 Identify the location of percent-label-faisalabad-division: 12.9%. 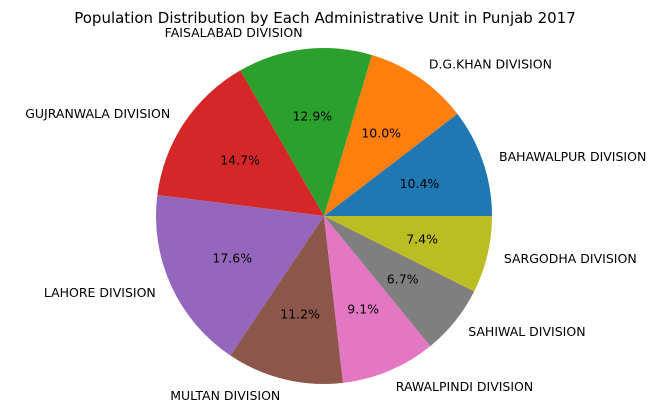
(312, 115).